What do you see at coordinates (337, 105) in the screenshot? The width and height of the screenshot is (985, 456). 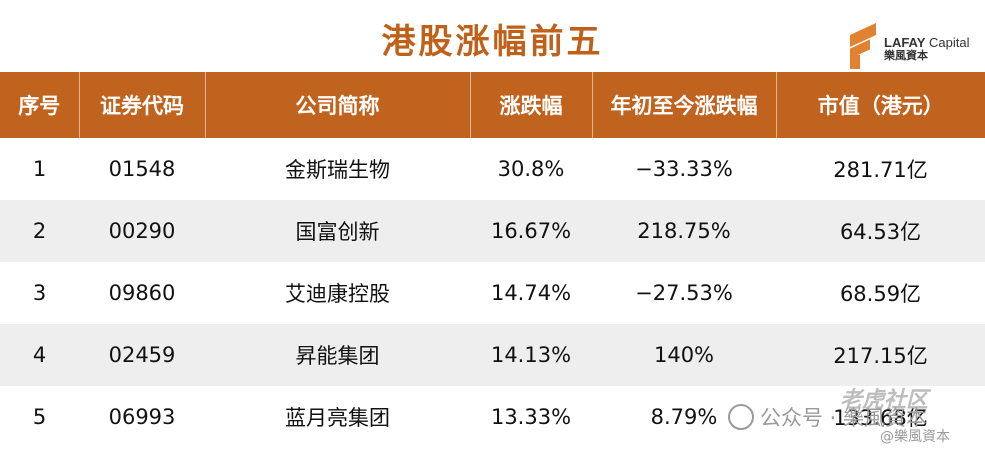 I see `header-name: 公司简称` at bounding box center [337, 105].